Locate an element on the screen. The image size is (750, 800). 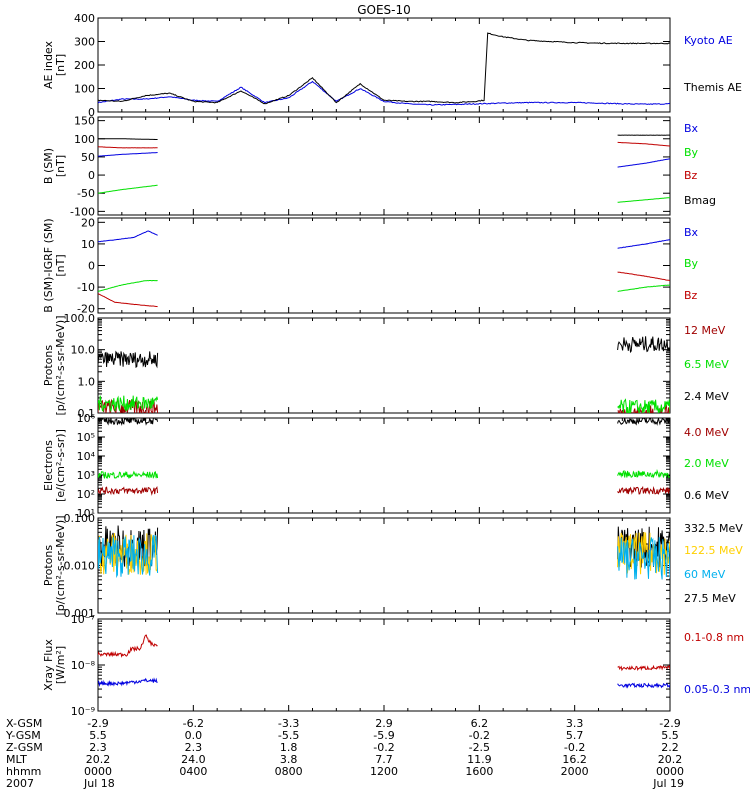
y-tick-label: -100 is located at coordinates (82, 211).